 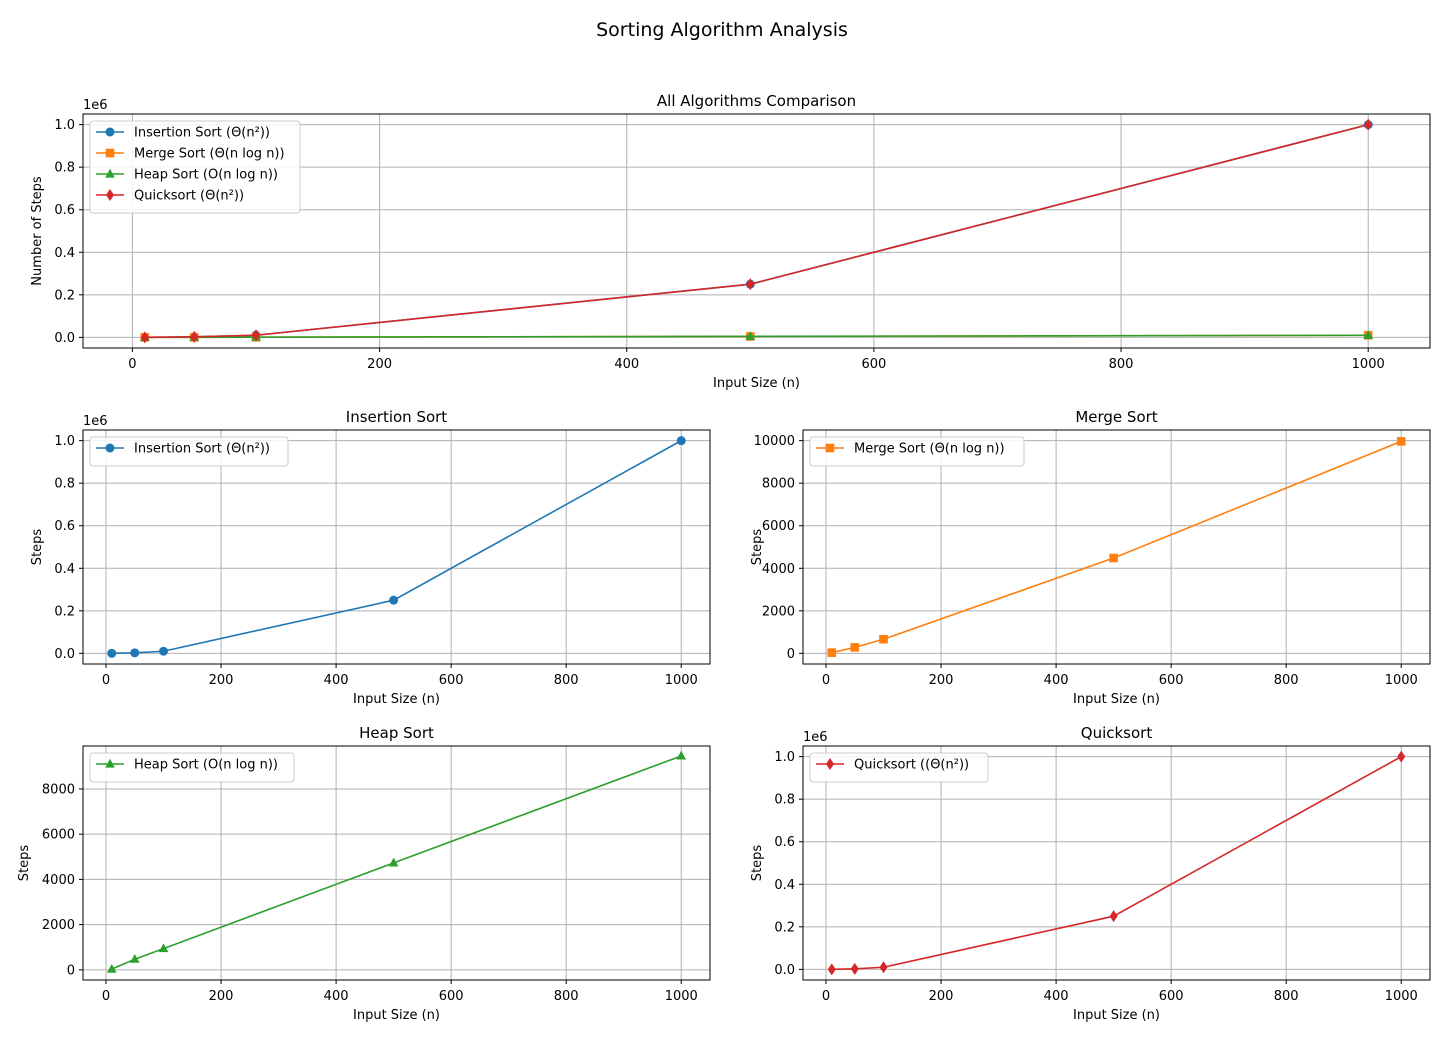 I want to click on subplot-title: Merge Sort, so click(x=1116, y=417).